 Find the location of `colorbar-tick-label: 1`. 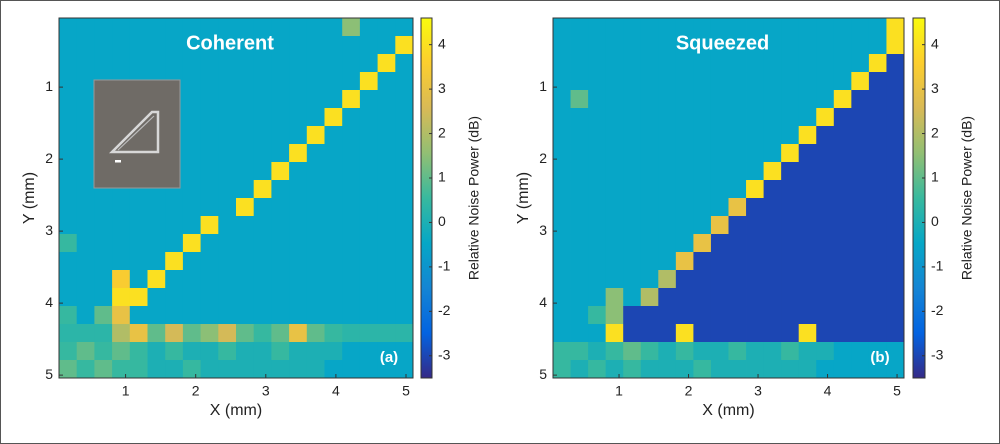

colorbar-tick-label: 1 is located at coordinates (935, 177).